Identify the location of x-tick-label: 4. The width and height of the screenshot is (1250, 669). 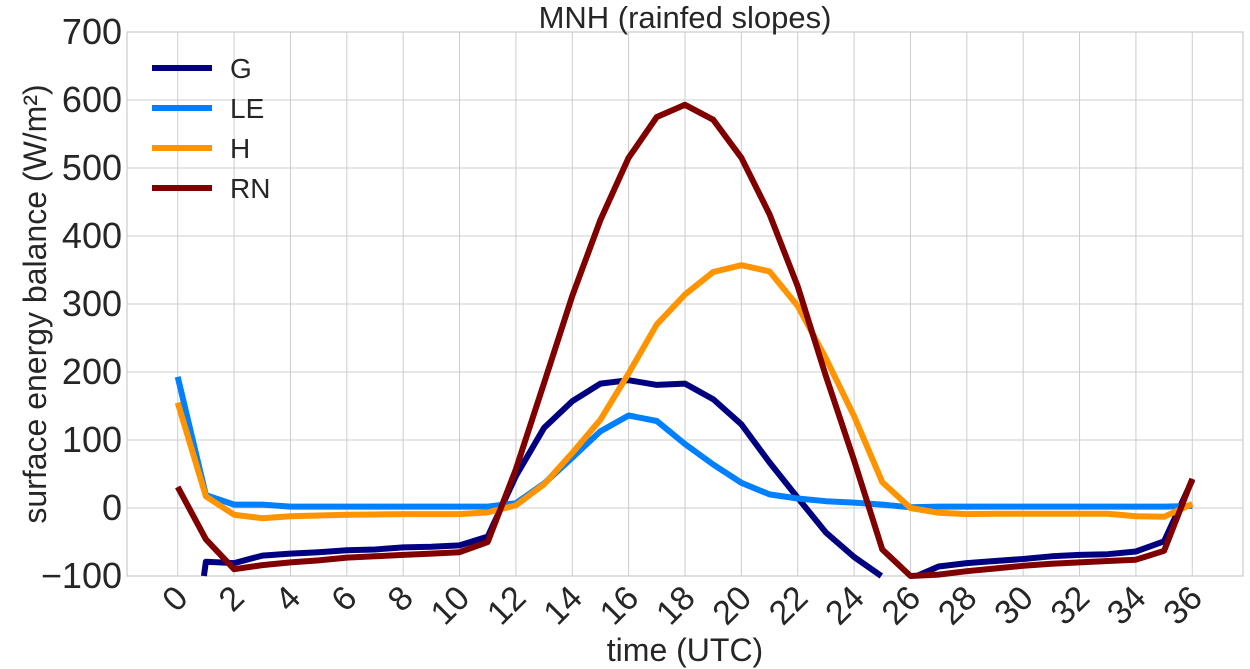
(288, 599).